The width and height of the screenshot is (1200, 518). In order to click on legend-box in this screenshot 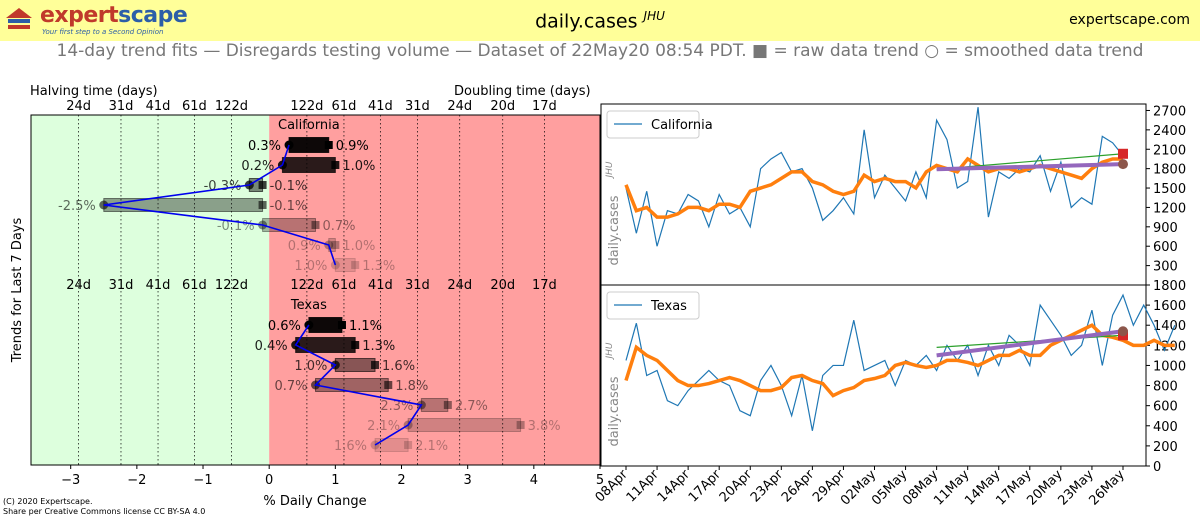, I will do `click(653, 124)`.